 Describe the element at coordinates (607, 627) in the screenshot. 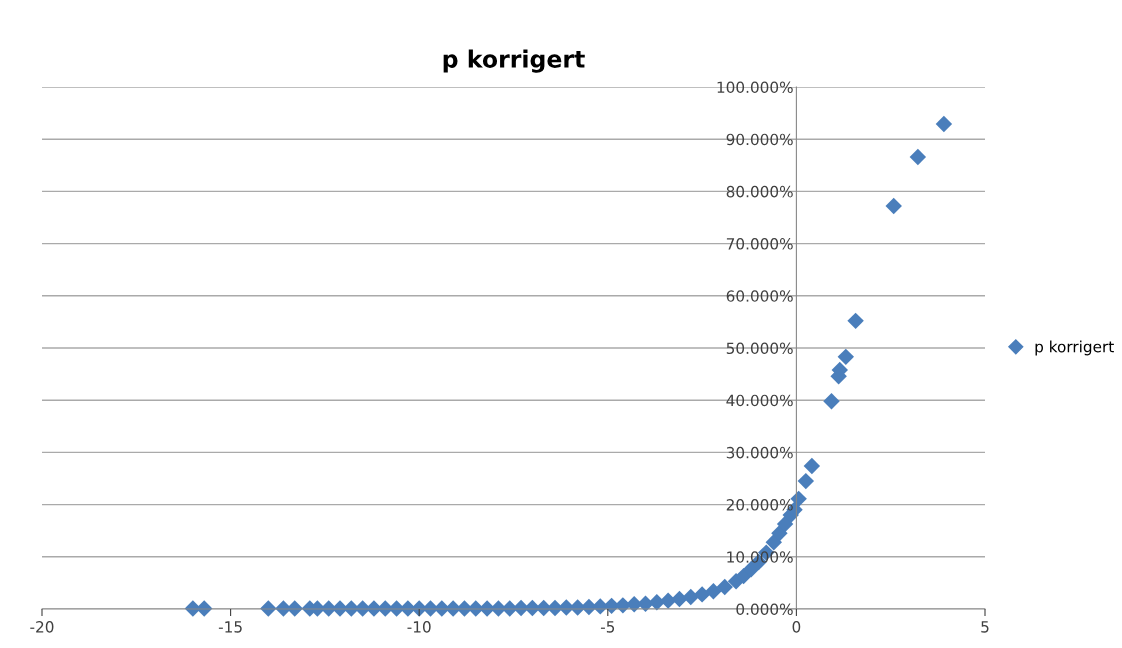

I see `x-tick-label: -5` at that location.